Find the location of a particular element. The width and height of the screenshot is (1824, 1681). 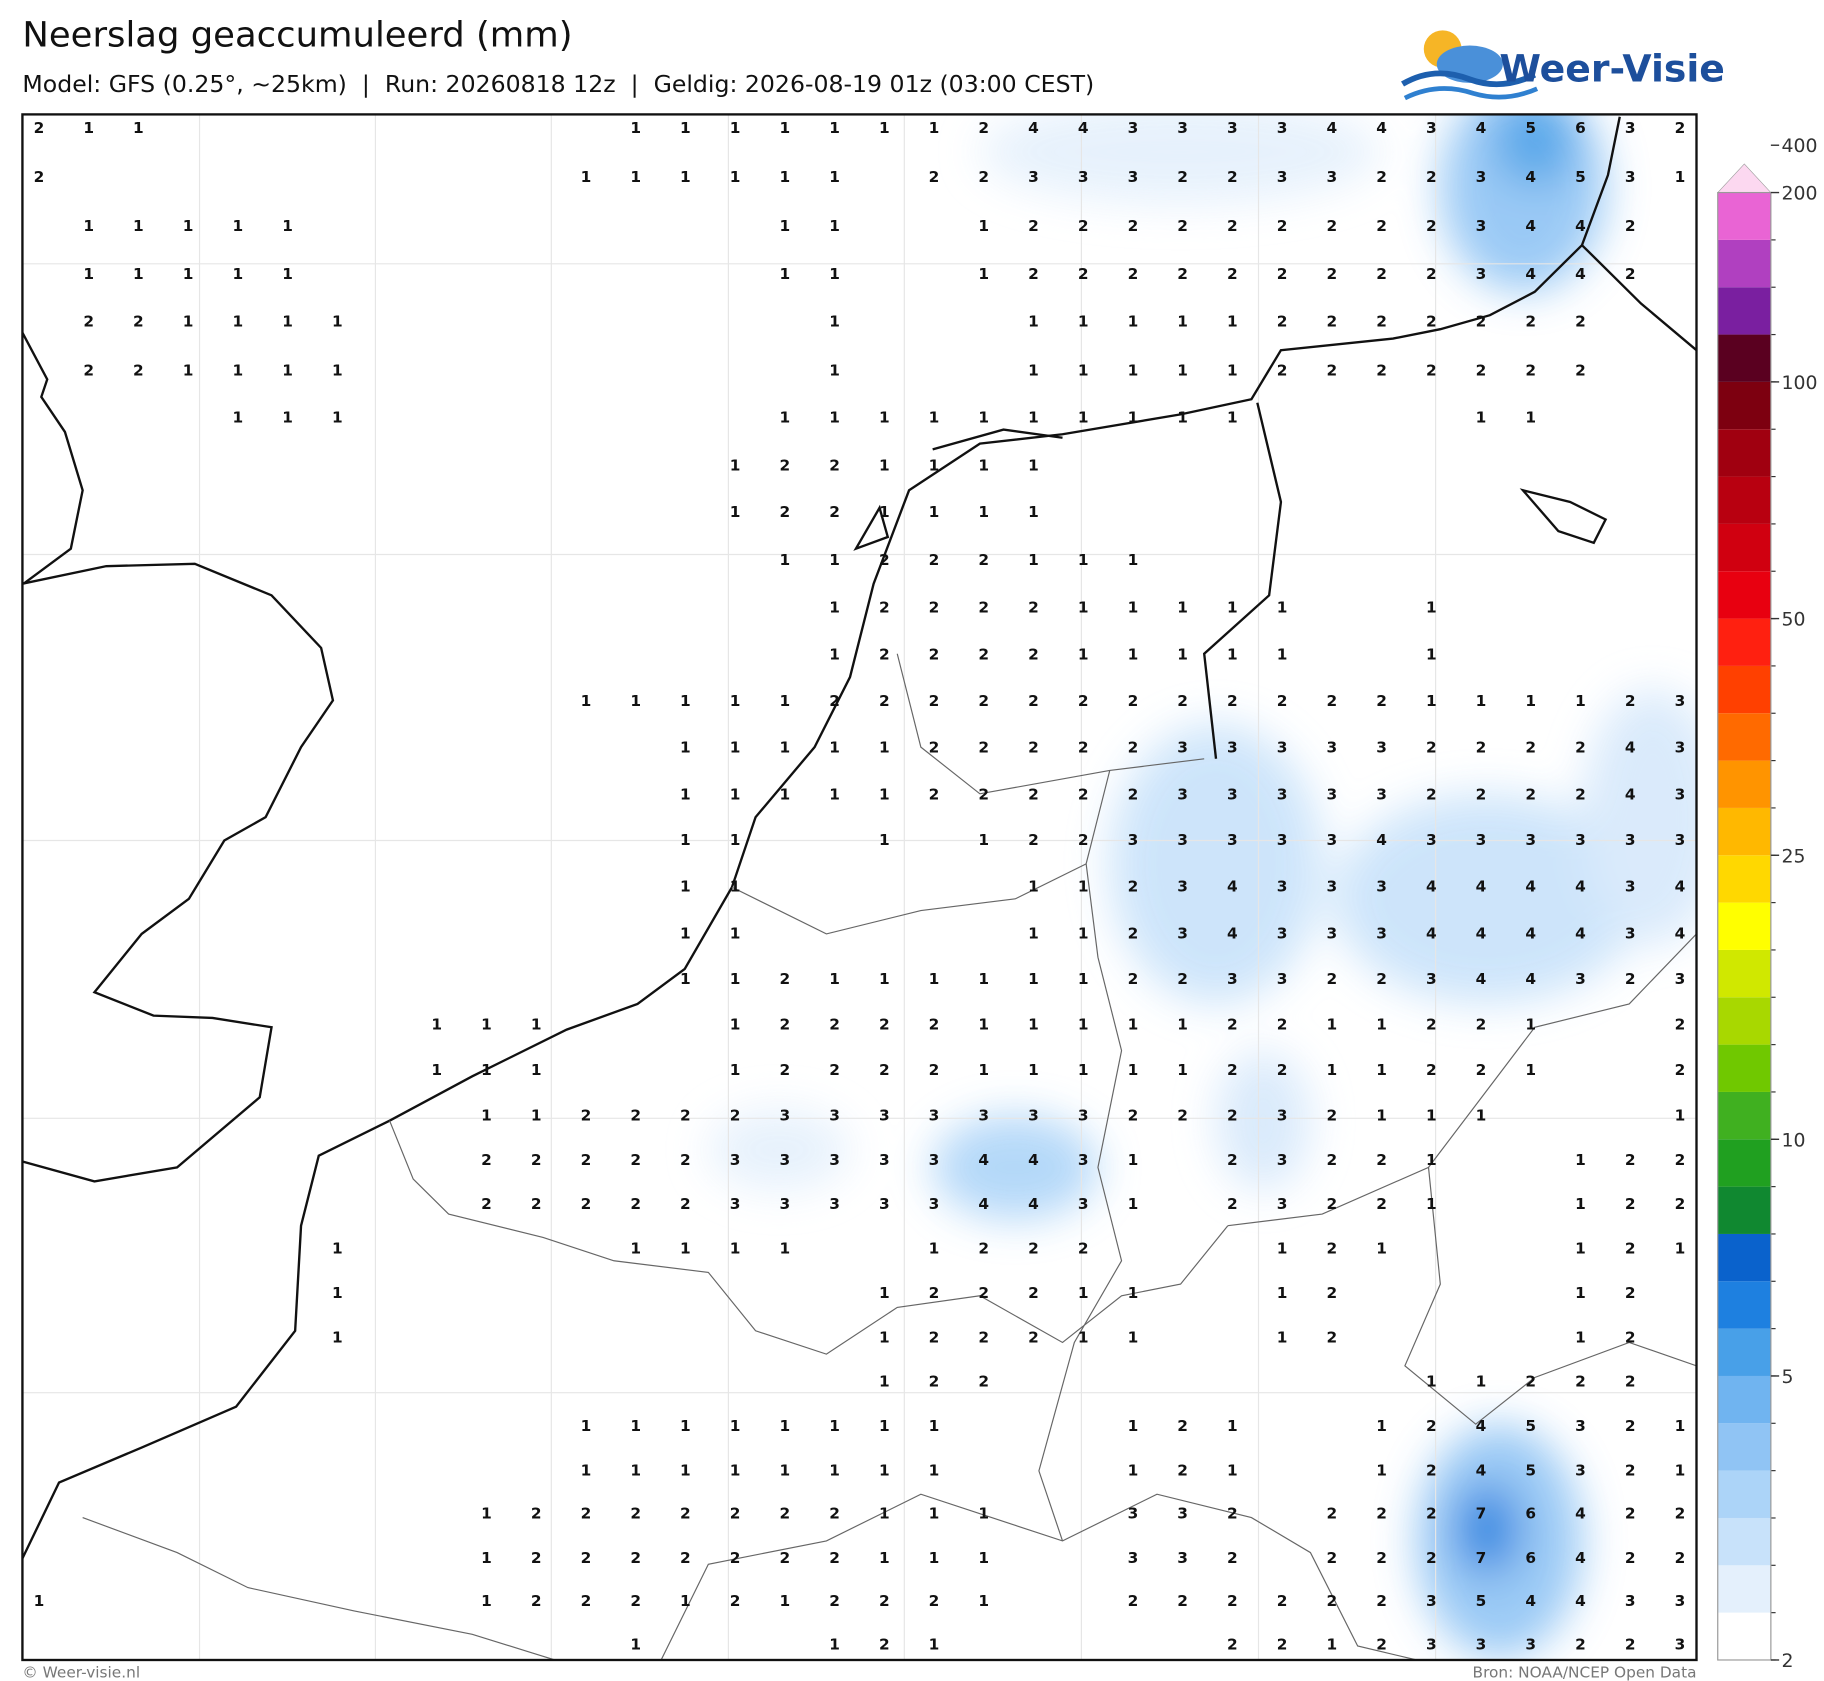

grid-value: 7 is located at coordinates (1481, 1558).